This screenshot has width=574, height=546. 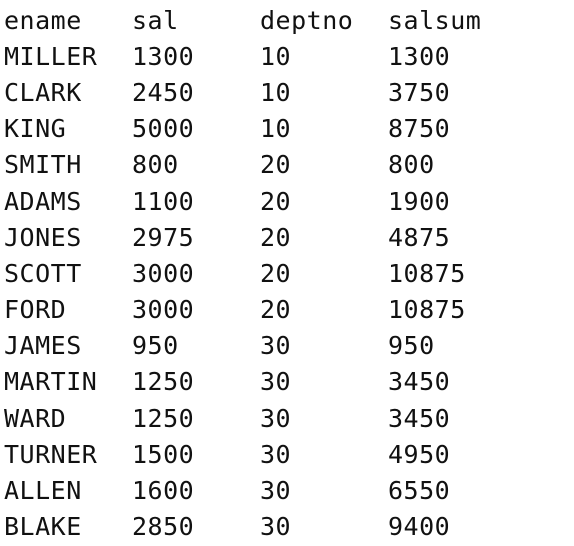 What do you see at coordinates (43, 273) in the screenshot?
I see `cell-ename: SCOTT` at bounding box center [43, 273].